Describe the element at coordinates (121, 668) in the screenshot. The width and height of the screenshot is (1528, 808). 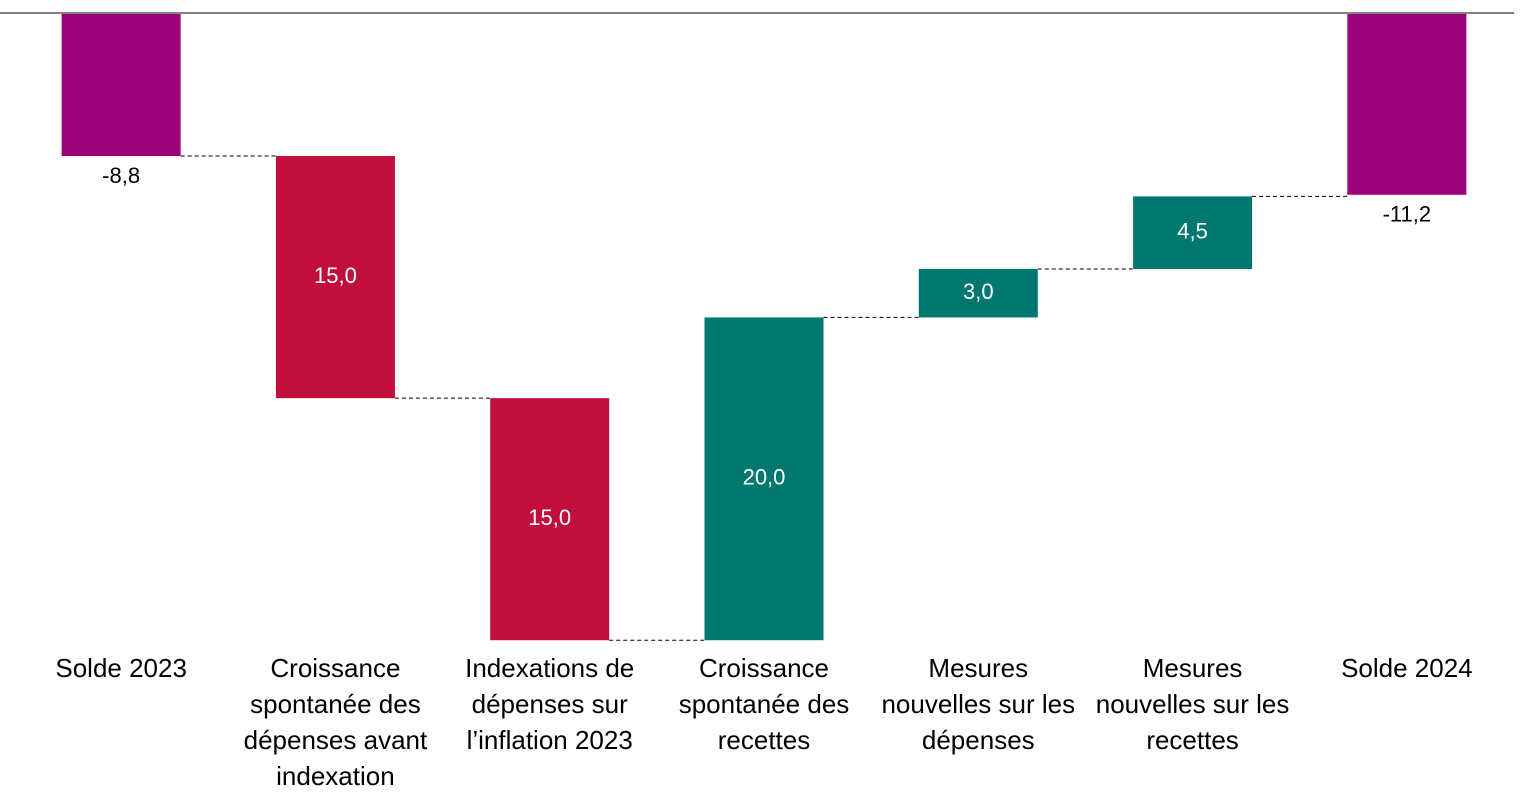
I see `x-tick-label: Solde 2023` at that location.